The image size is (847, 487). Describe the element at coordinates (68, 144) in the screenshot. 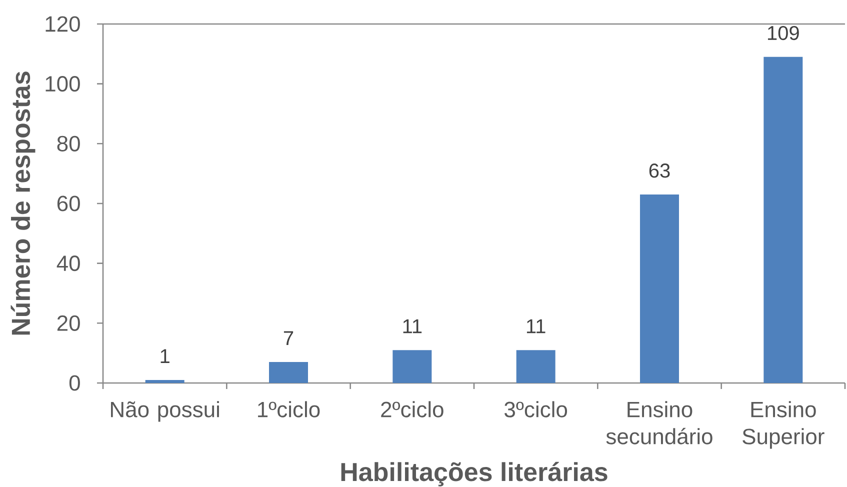

I see `y-tick-label: 80` at that location.